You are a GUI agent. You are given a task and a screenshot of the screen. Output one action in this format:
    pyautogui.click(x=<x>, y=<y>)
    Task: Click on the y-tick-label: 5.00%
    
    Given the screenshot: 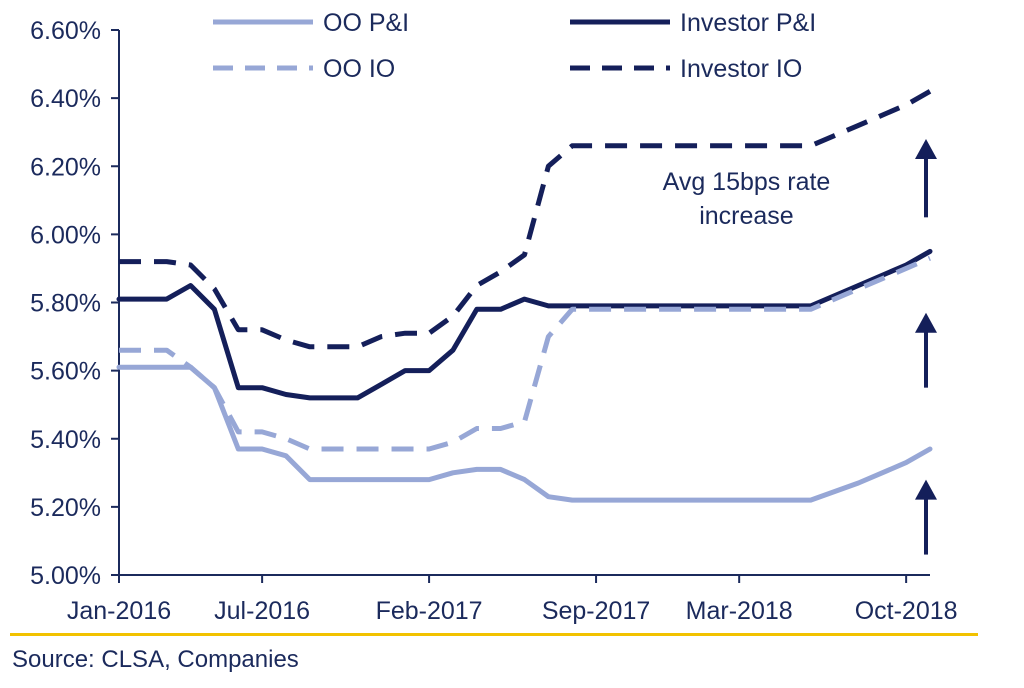 What is the action you would take?
    pyautogui.click(x=65, y=576)
    